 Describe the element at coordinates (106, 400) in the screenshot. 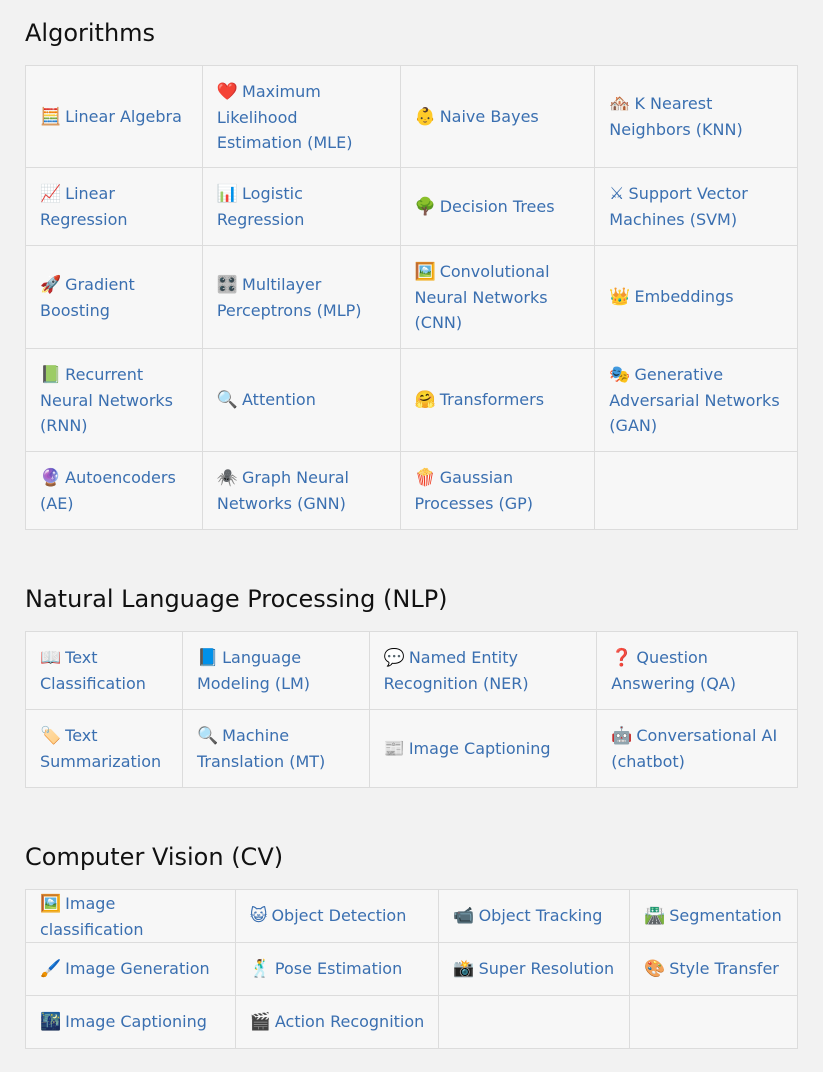

I see `topic-link: 📗 Recurrent Neural Networks (RNN)` at that location.